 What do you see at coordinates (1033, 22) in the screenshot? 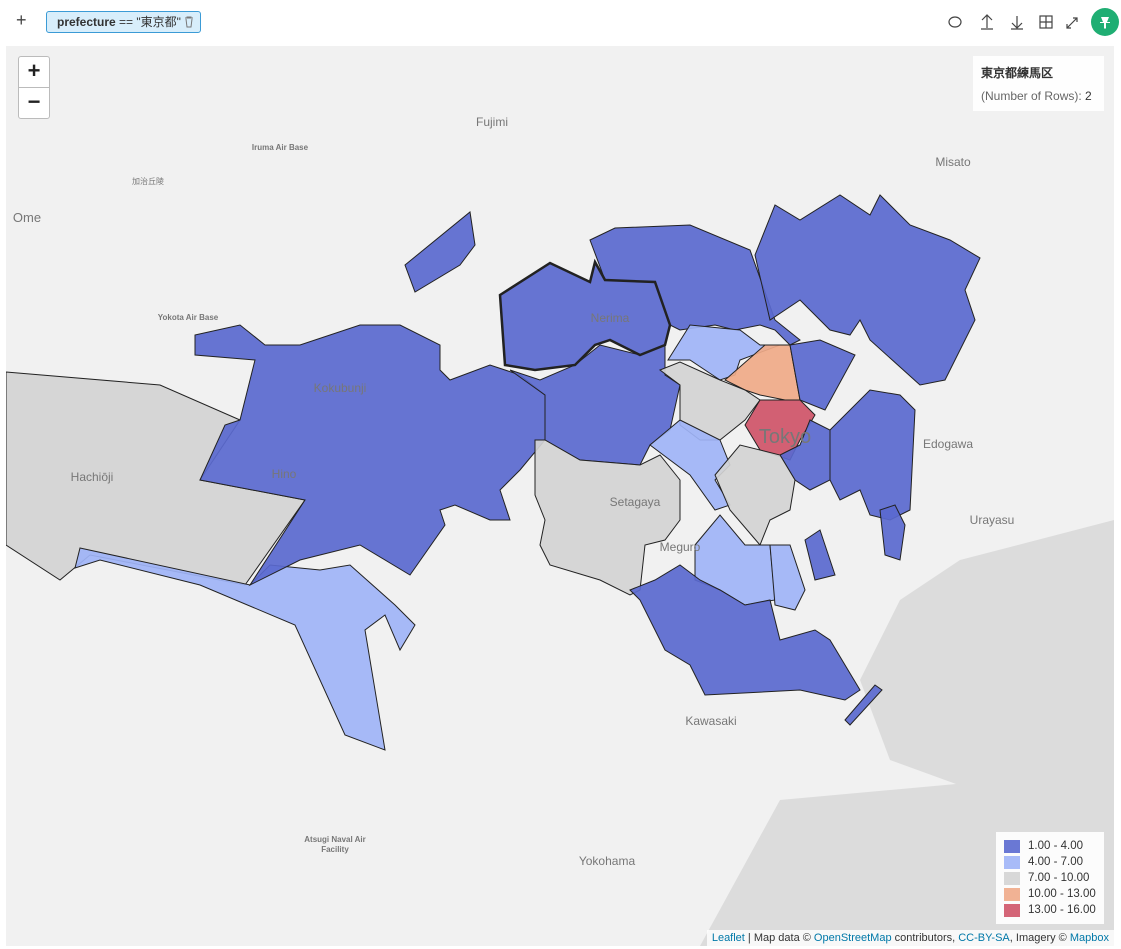
I see `toolbar-icons` at bounding box center [1033, 22].